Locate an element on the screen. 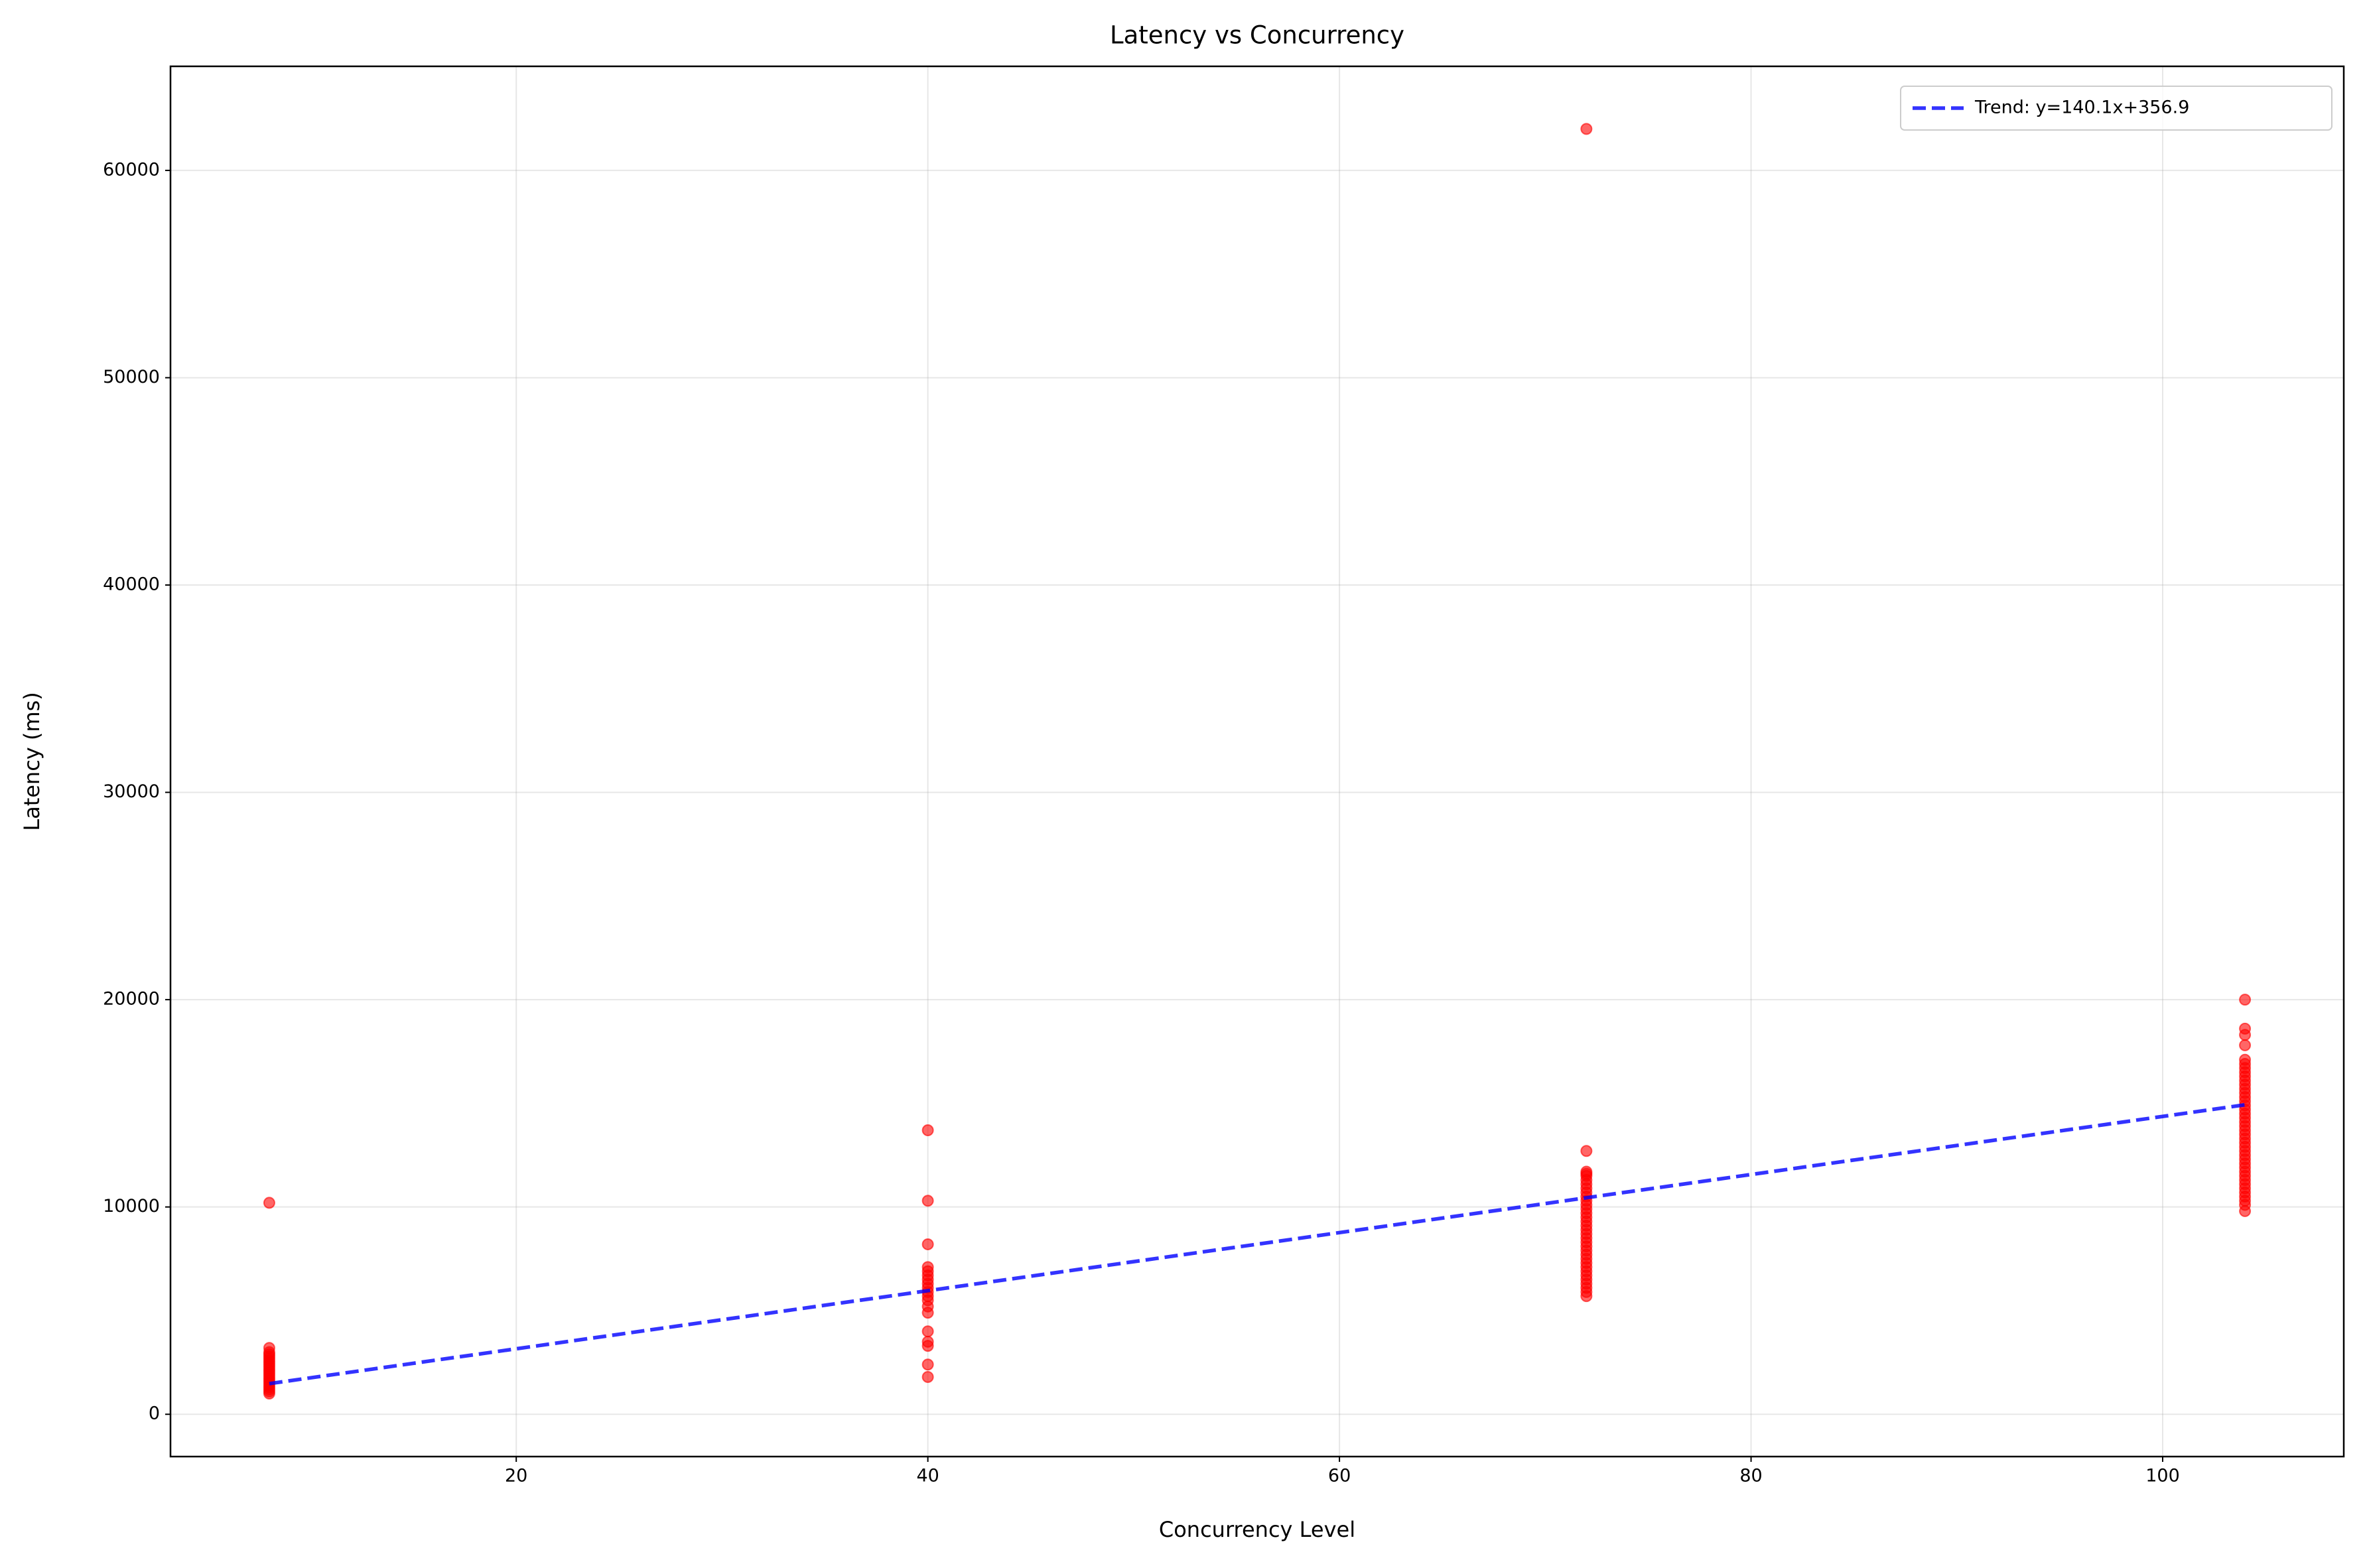 The height and width of the screenshot is (1568, 2365). y-tick-label: 20000 is located at coordinates (131, 1000).